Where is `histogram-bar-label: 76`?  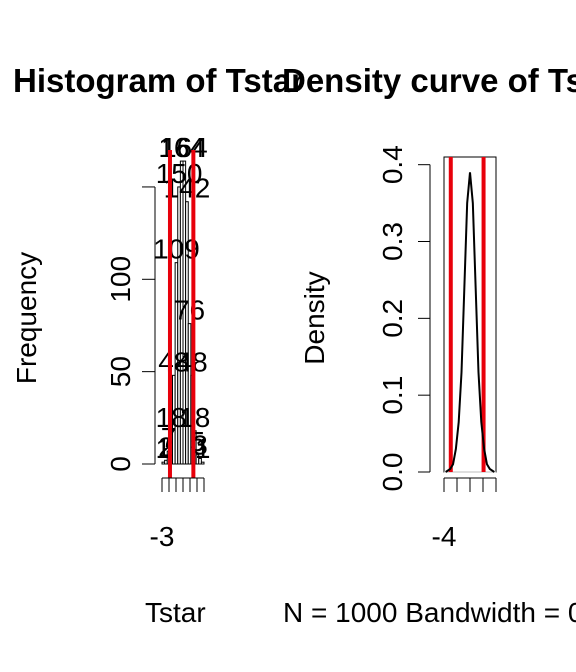 histogram-bar-label: 76 is located at coordinates (189, 310).